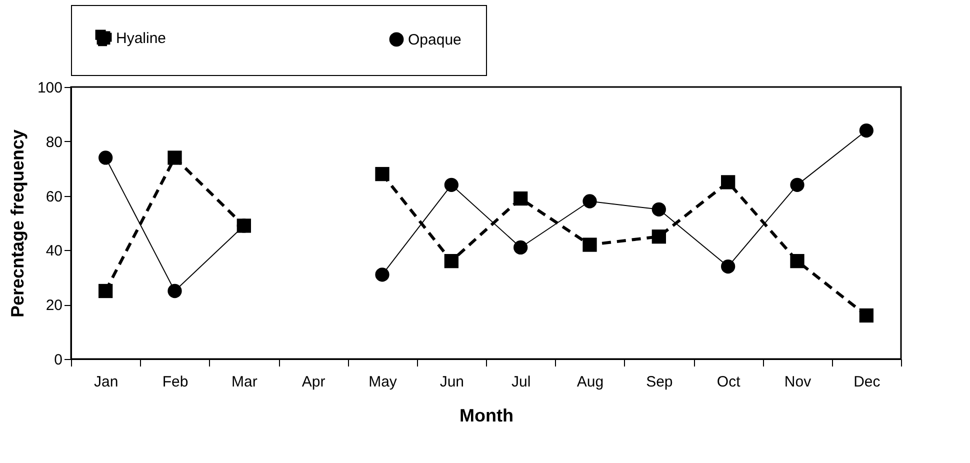 The image size is (970, 463). What do you see at coordinates (452, 382) in the screenshot?
I see `x-tick-label: Jun` at bounding box center [452, 382].